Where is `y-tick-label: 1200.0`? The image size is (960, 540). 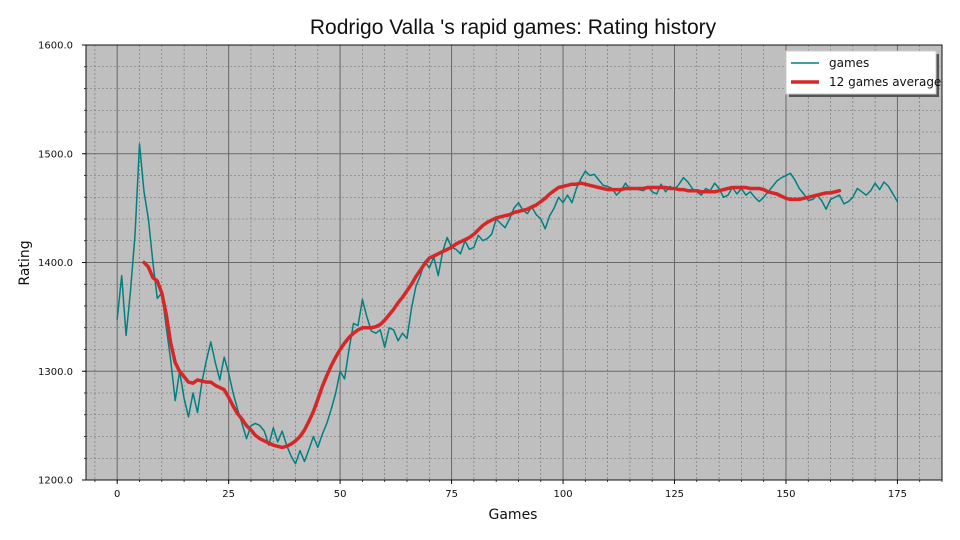
y-tick-label: 1200.0 is located at coordinates (55, 481).